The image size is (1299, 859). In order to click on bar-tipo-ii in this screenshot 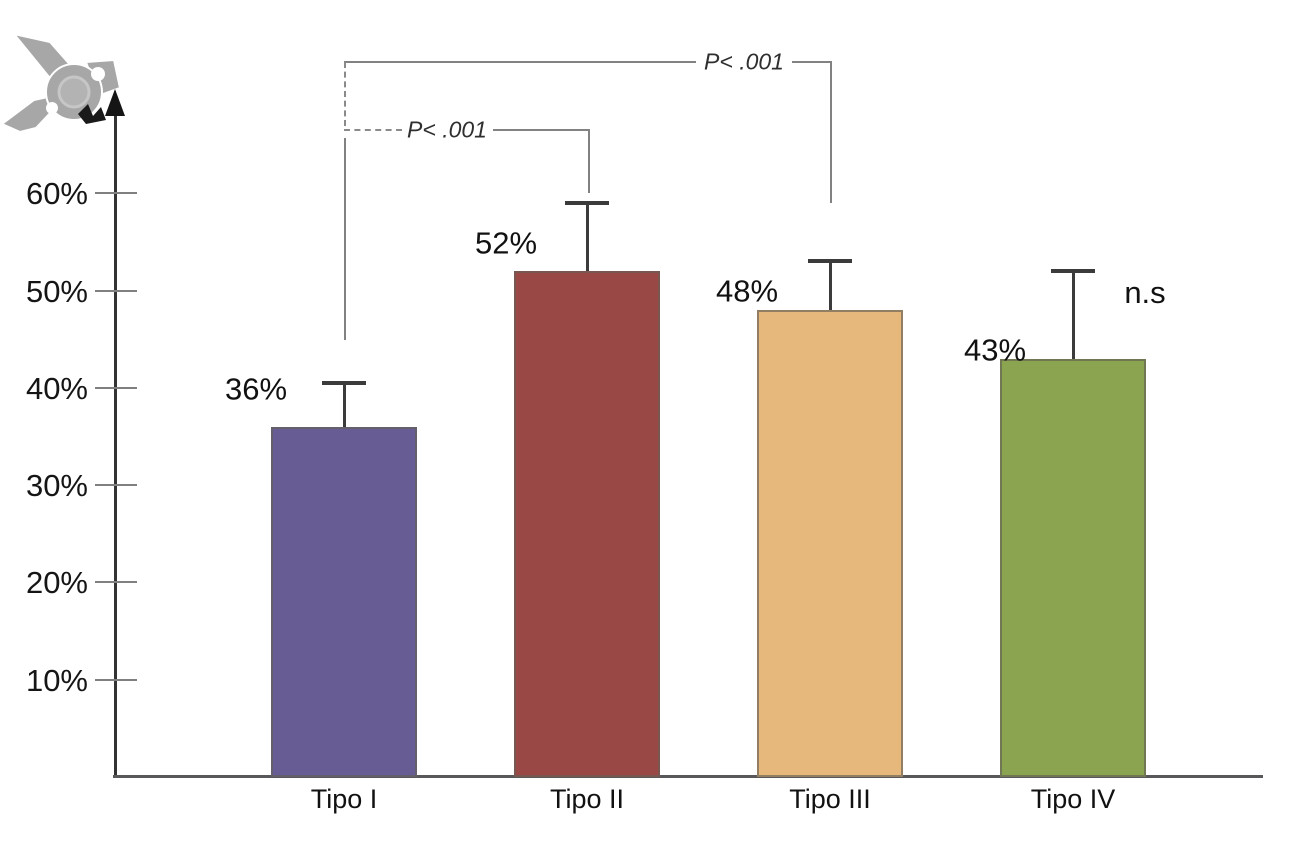, I will do `click(587, 524)`.